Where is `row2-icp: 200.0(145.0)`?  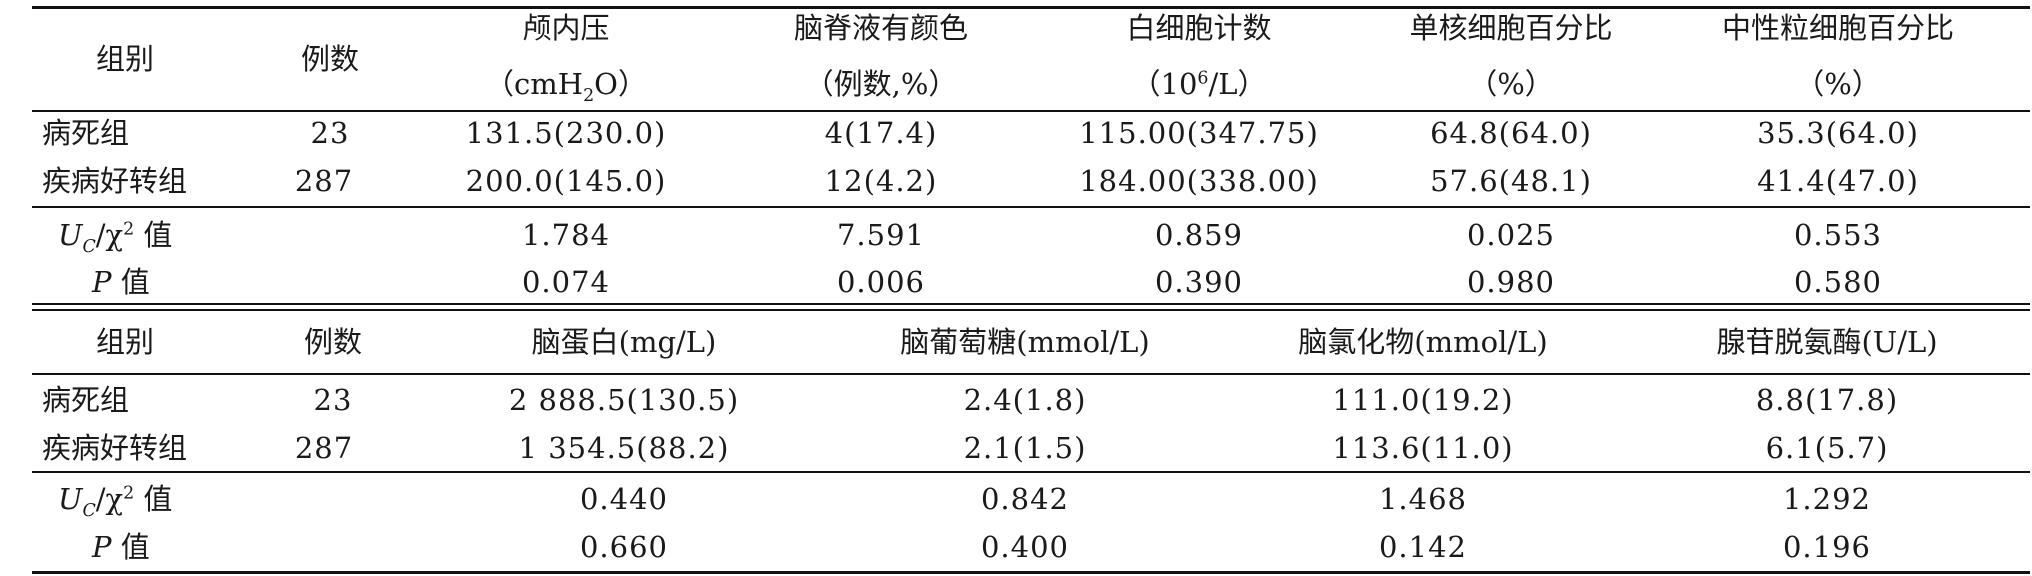
row2-icp: 200.0(145.0) is located at coordinates (566, 181).